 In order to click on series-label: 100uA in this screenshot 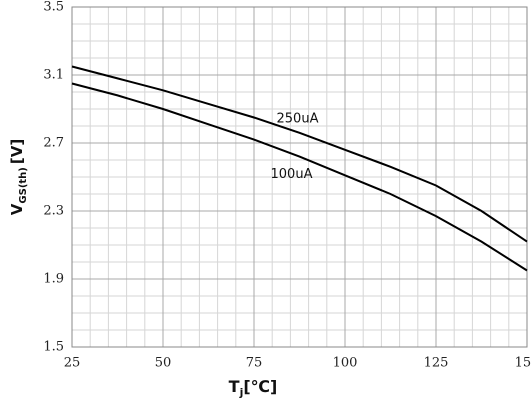, I will do `click(292, 174)`.